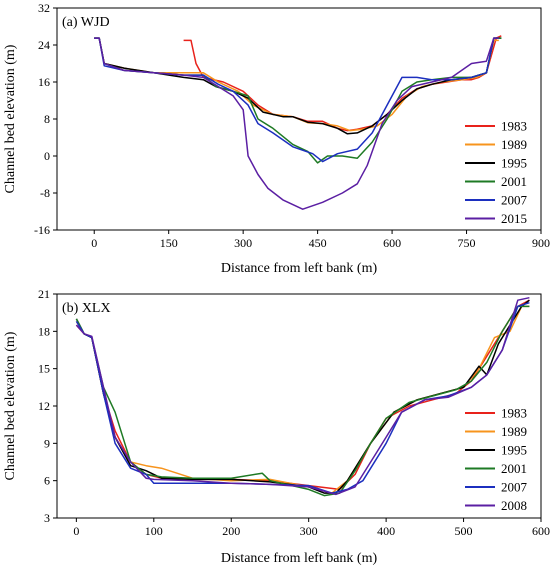 The height and width of the screenshot is (571, 550). I want to click on series-line-1989, so click(296, 84).